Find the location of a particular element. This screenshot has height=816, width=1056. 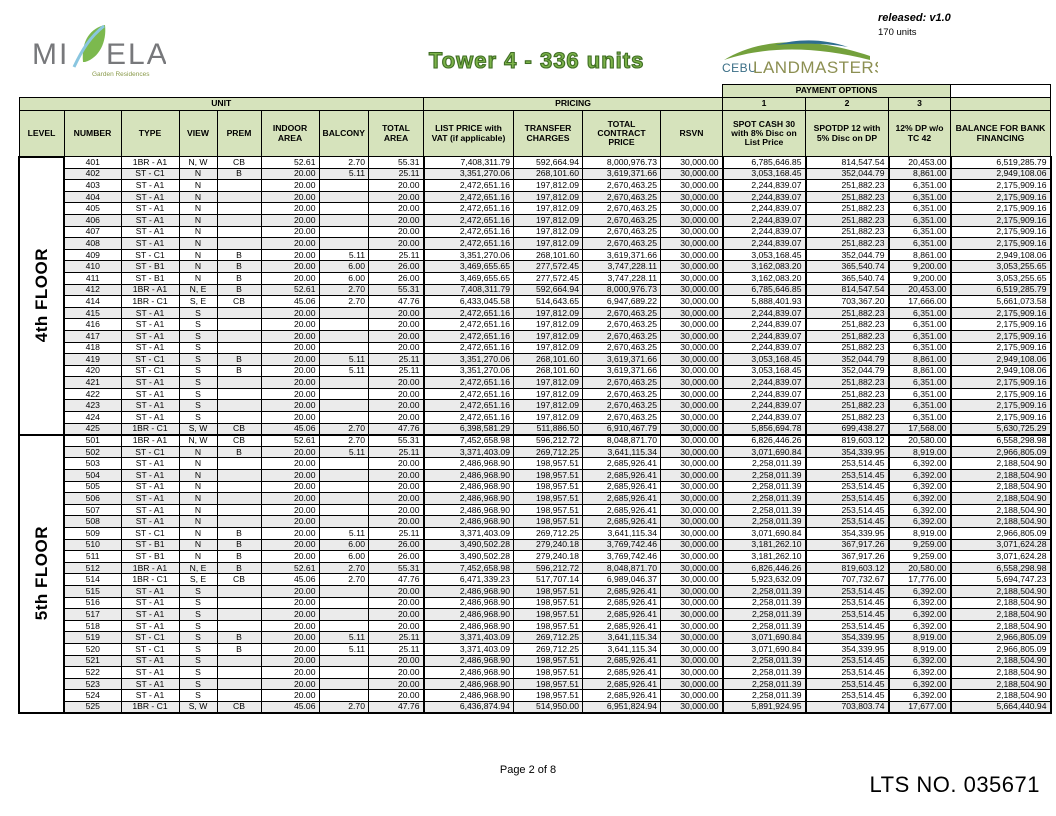

cell-number: 418 is located at coordinates (92, 348).